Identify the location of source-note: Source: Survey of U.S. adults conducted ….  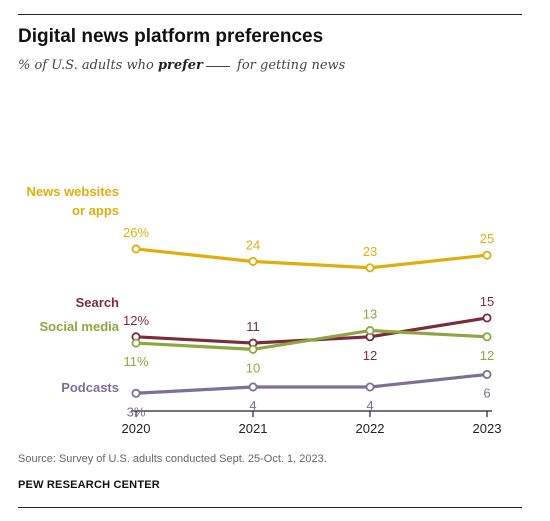
(172, 459).